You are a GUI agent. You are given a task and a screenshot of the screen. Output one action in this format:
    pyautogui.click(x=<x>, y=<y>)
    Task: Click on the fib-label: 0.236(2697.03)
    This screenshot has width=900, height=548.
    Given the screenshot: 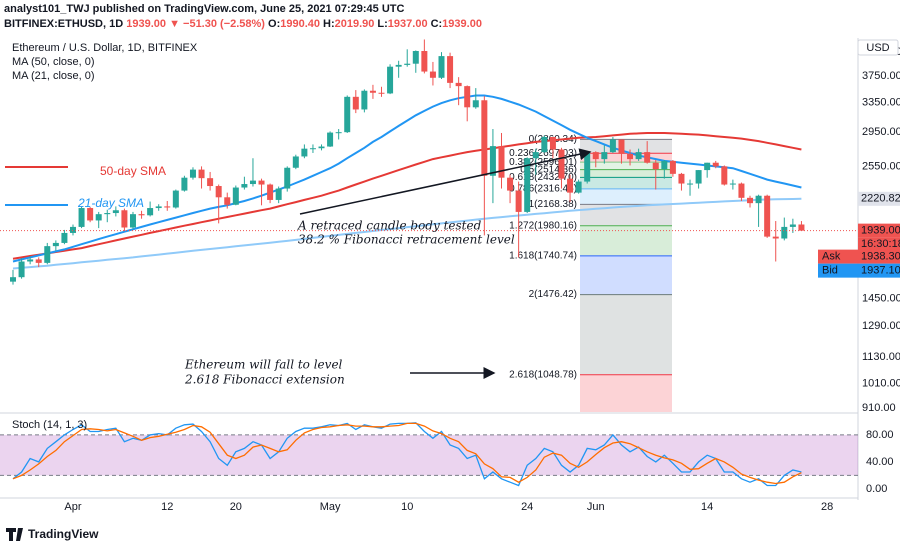 What is the action you would take?
    pyautogui.click(x=543, y=153)
    